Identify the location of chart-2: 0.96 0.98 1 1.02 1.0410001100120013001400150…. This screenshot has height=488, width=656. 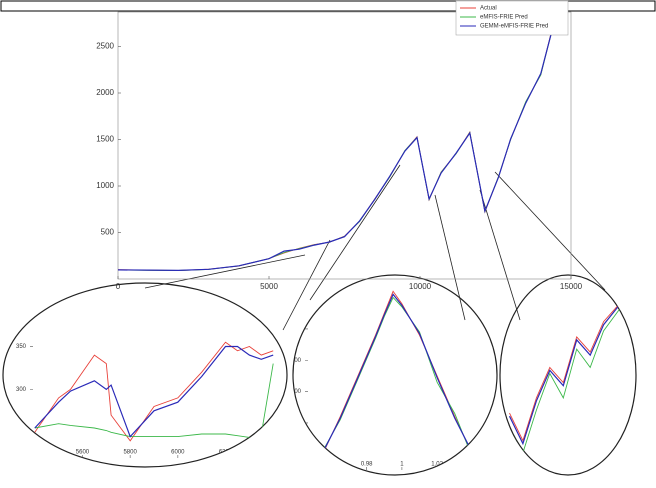
(383, 380).